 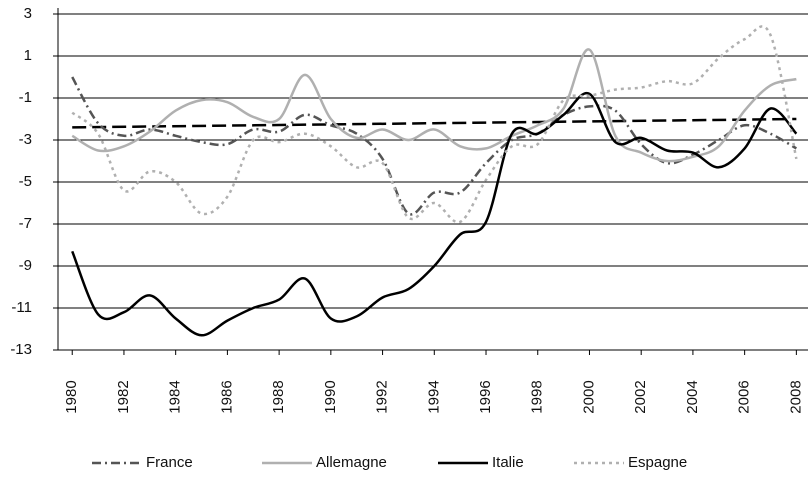 What do you see at coordinates (25, 223) in the screenshot?
I see `y-tick-label: -7` at bounding box center [25, 223].